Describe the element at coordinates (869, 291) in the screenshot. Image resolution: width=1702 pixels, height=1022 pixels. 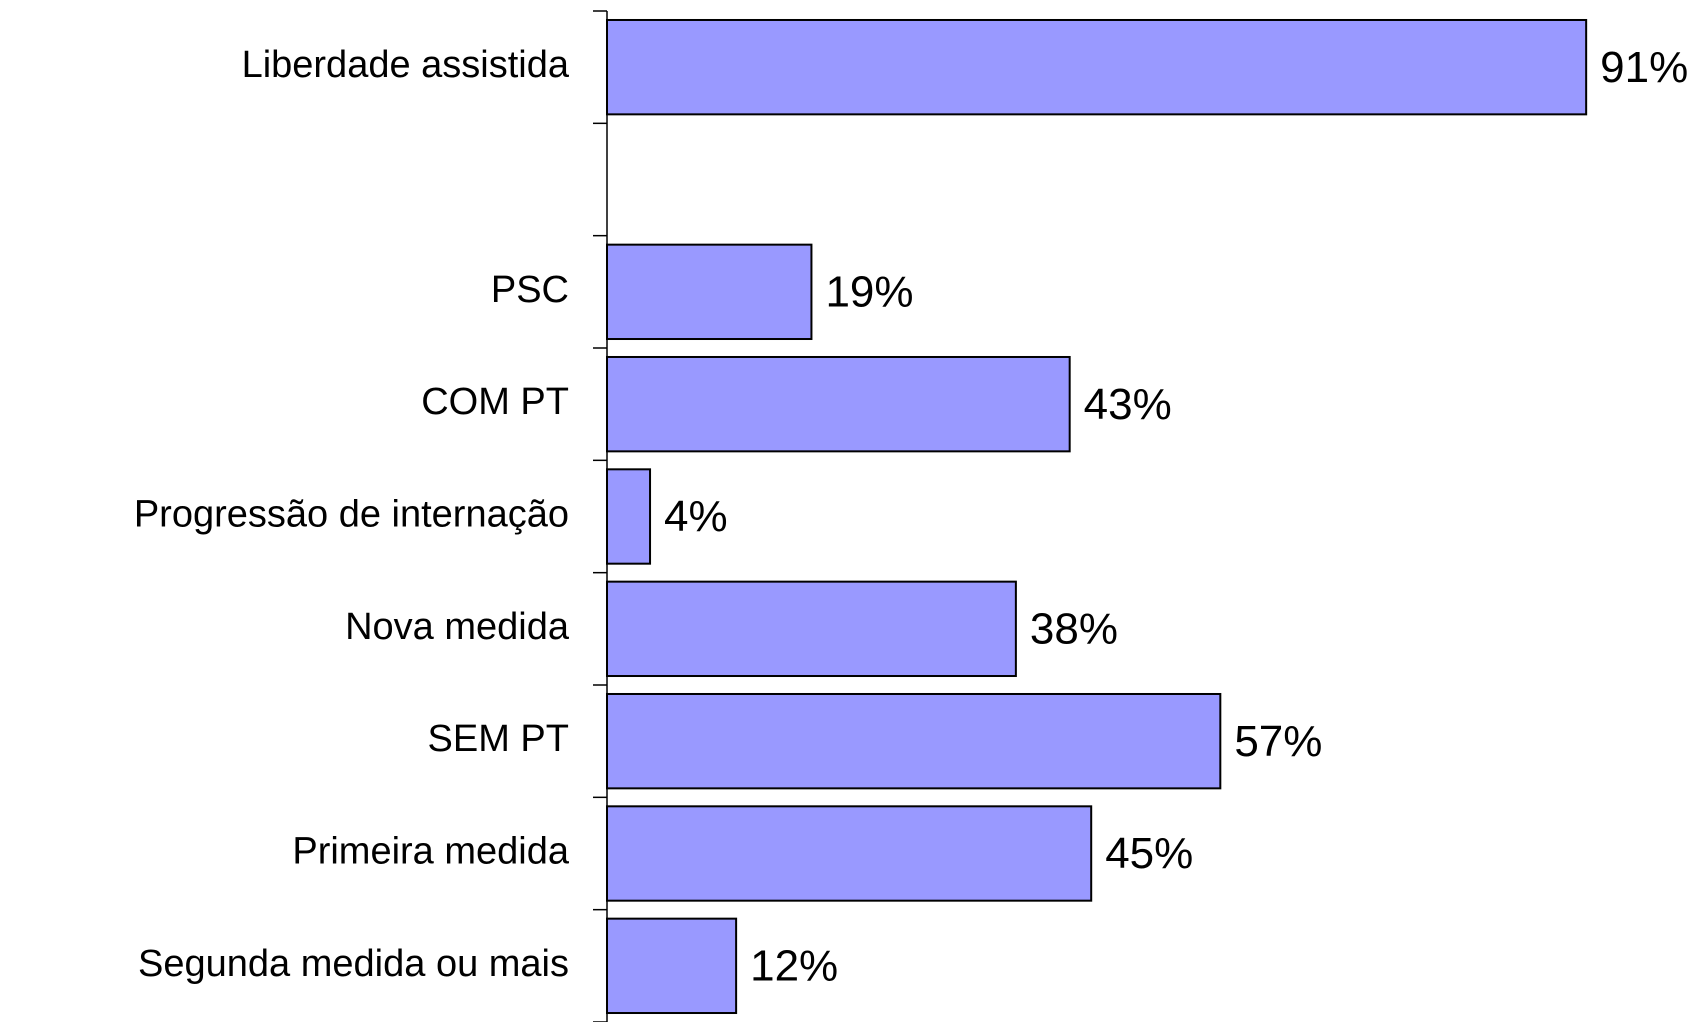
I see `data-label: 19%` at that location.